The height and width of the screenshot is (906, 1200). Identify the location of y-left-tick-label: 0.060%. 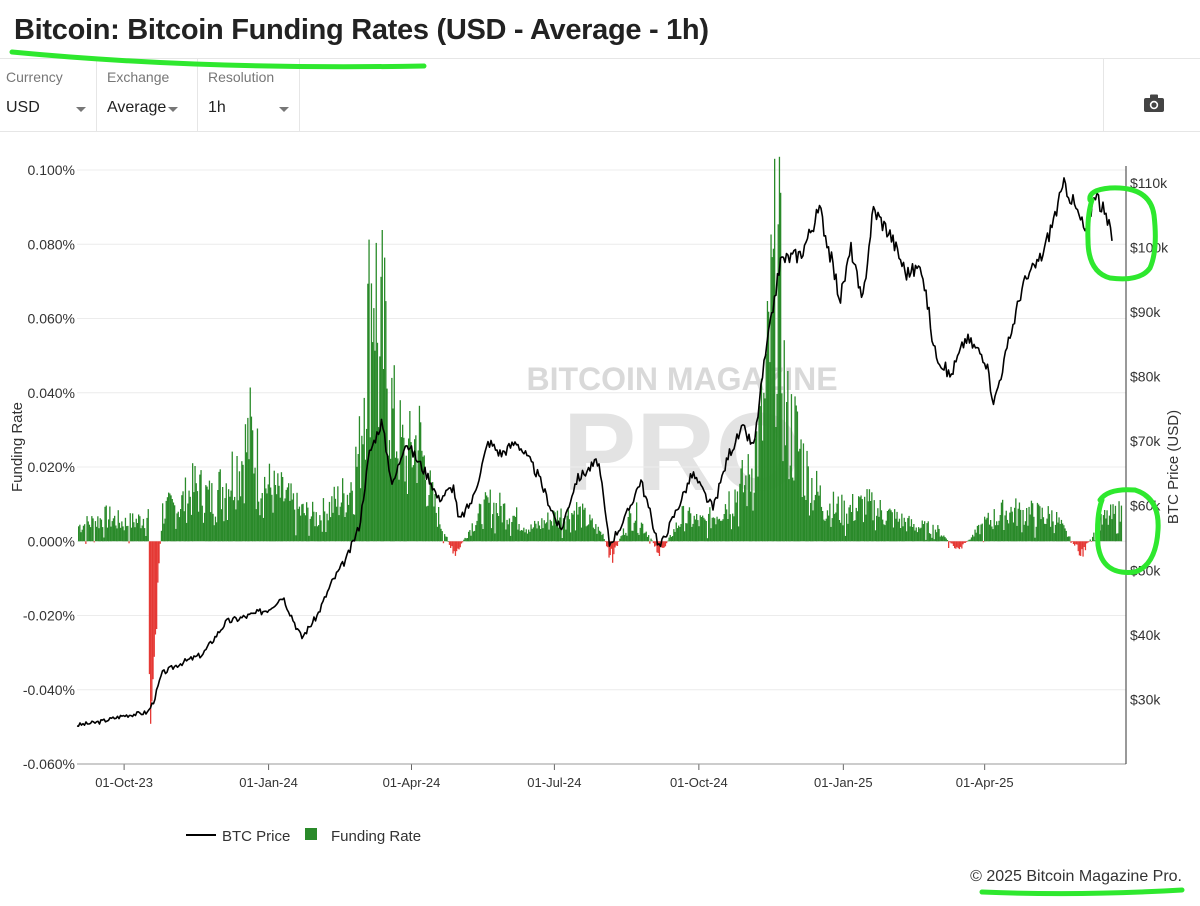
(51, 319).